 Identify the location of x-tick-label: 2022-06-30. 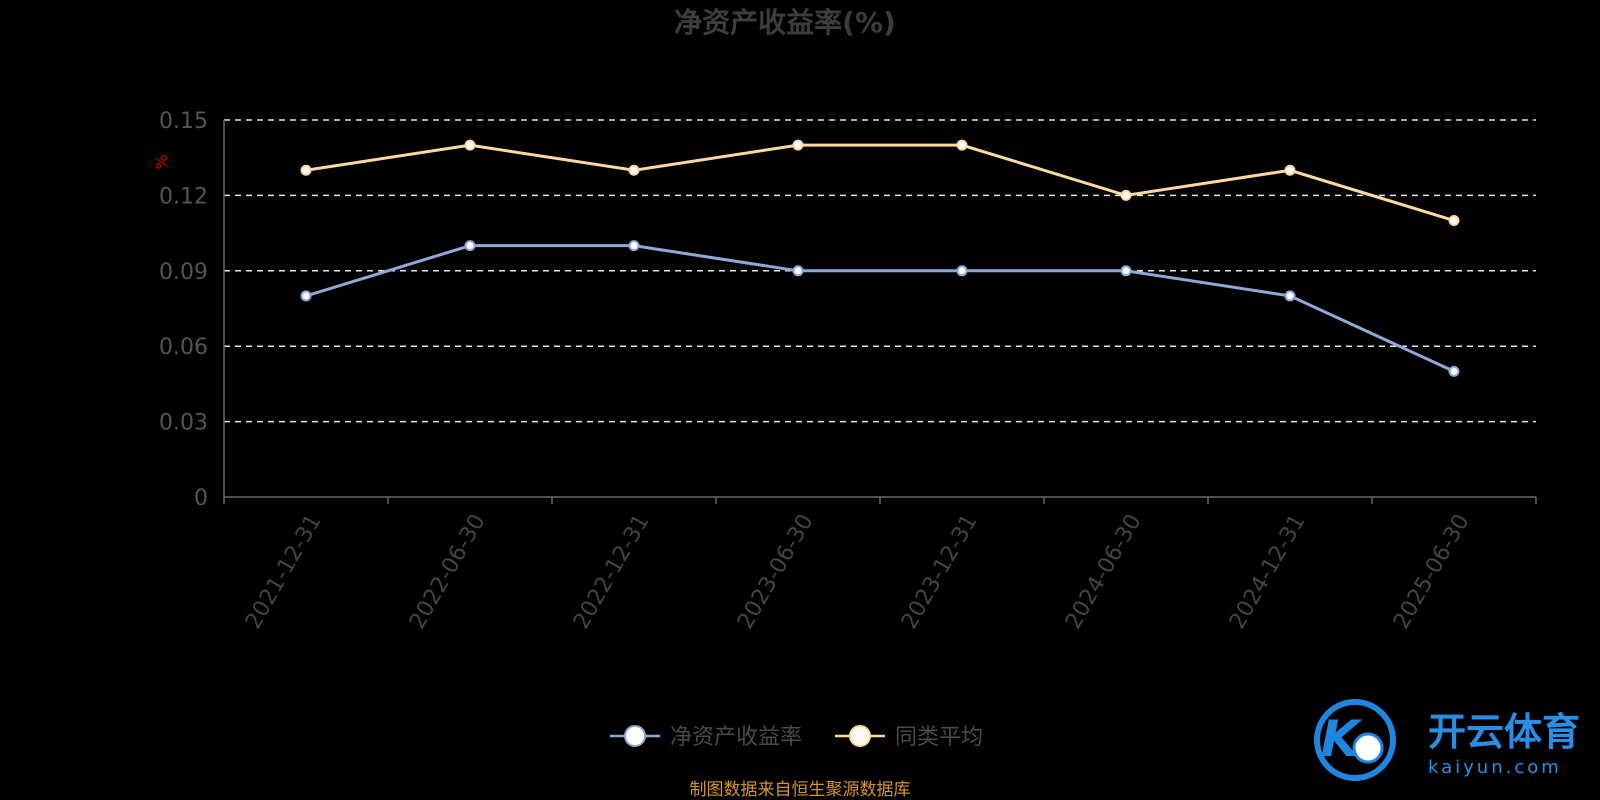
(448, 571).